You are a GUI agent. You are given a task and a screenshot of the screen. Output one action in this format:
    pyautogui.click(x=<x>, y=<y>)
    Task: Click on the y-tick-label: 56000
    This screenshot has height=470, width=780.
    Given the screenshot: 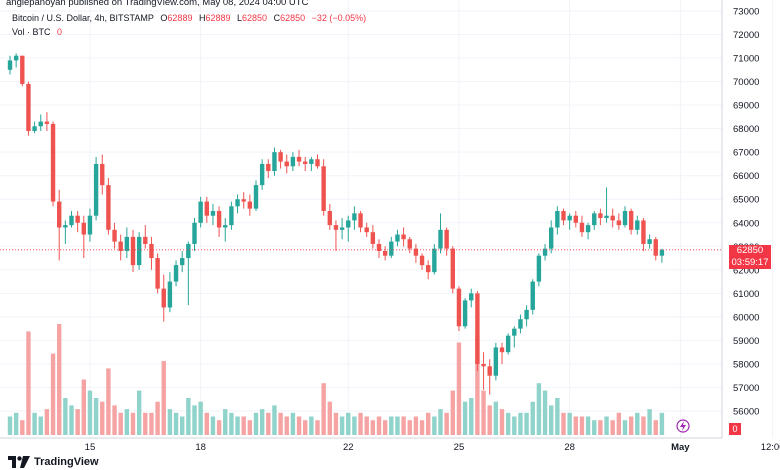 What is the action you would take?
    pyautogui.click(x=746, y=412)
    